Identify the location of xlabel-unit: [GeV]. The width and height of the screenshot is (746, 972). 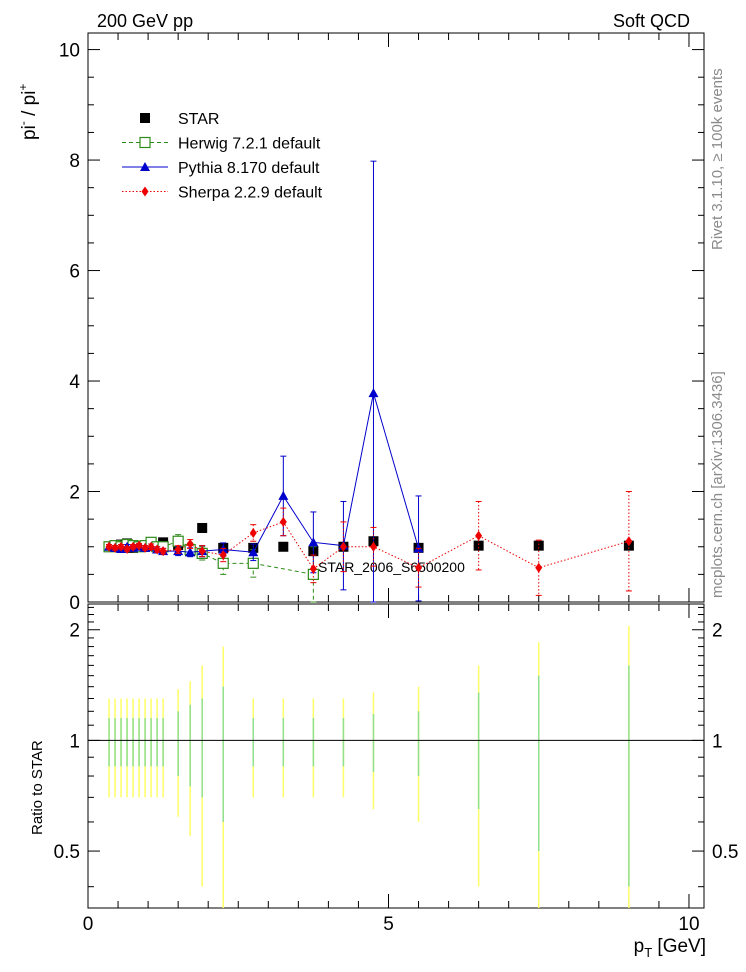
(679, 946).